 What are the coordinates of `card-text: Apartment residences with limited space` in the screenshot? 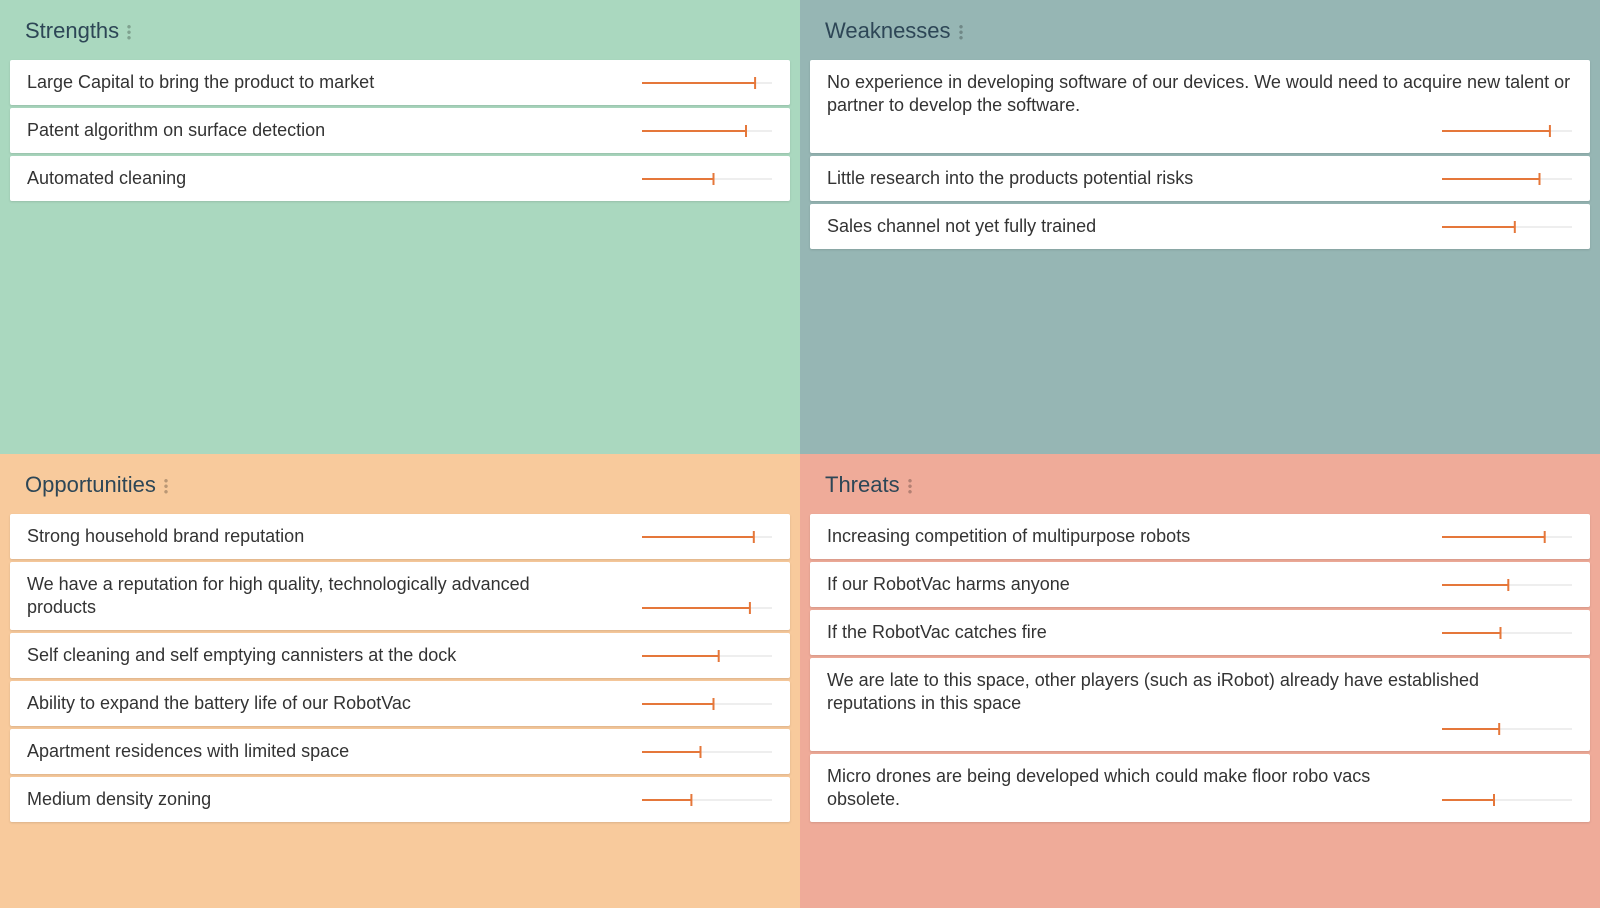 It's located at (188, 751).